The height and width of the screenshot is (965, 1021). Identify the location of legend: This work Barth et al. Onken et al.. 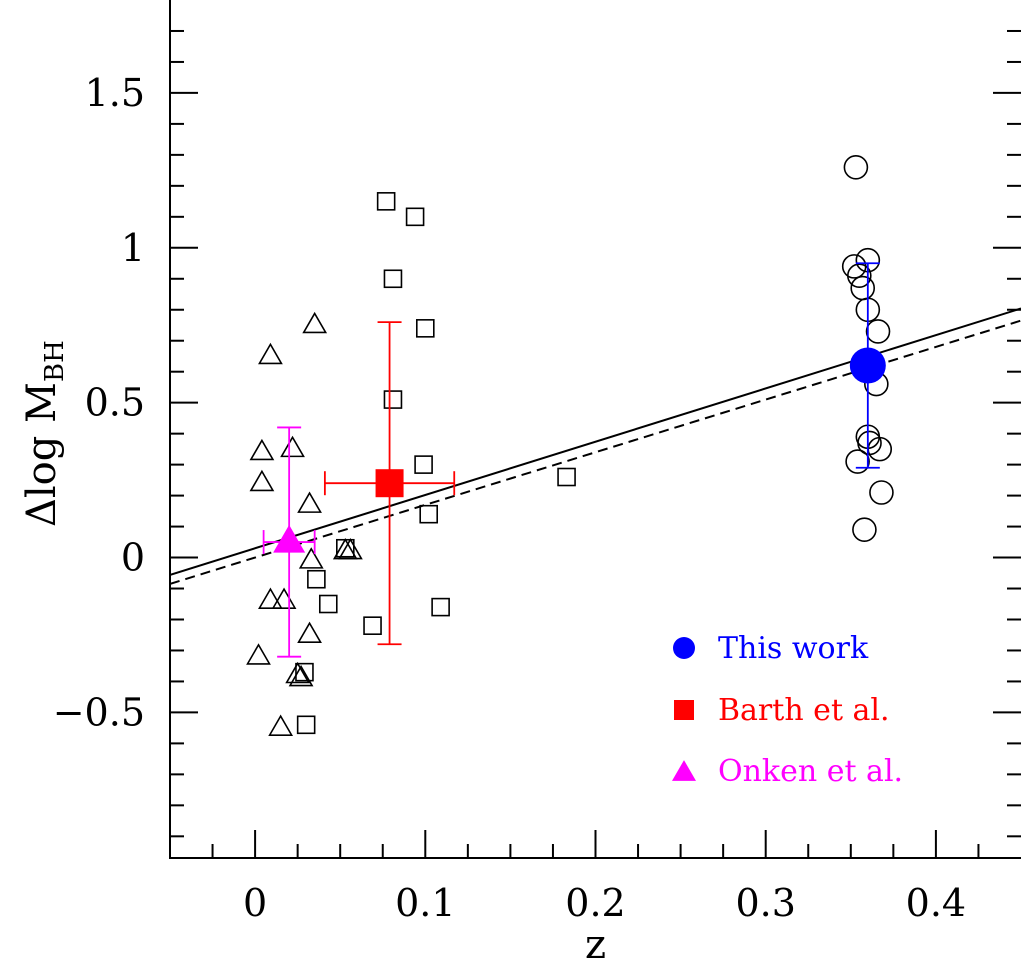
(787, 710).